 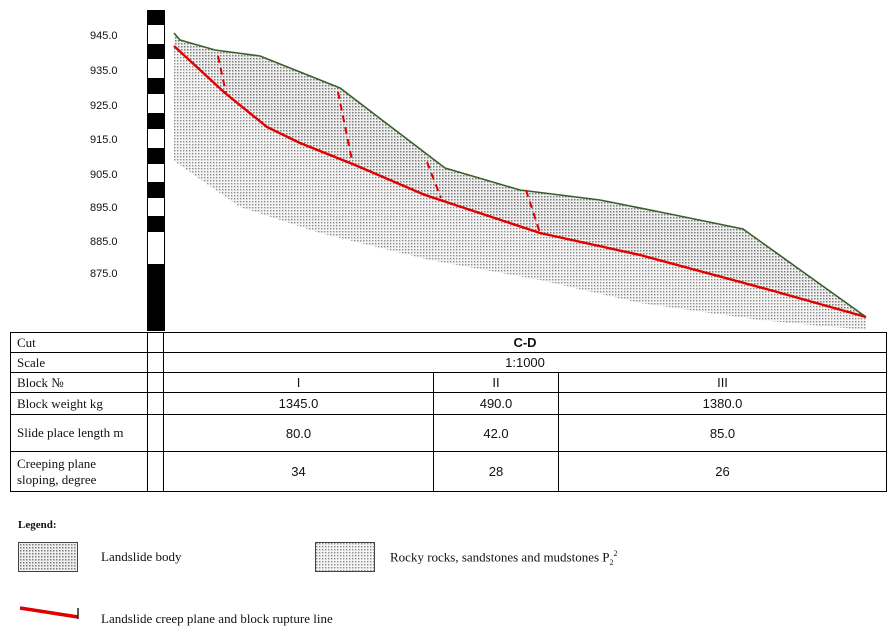 What do you see at coordinates (298, 433) in the screenshot?
I see `slide-length-i: 80.0` at bounding box center [298, 433].